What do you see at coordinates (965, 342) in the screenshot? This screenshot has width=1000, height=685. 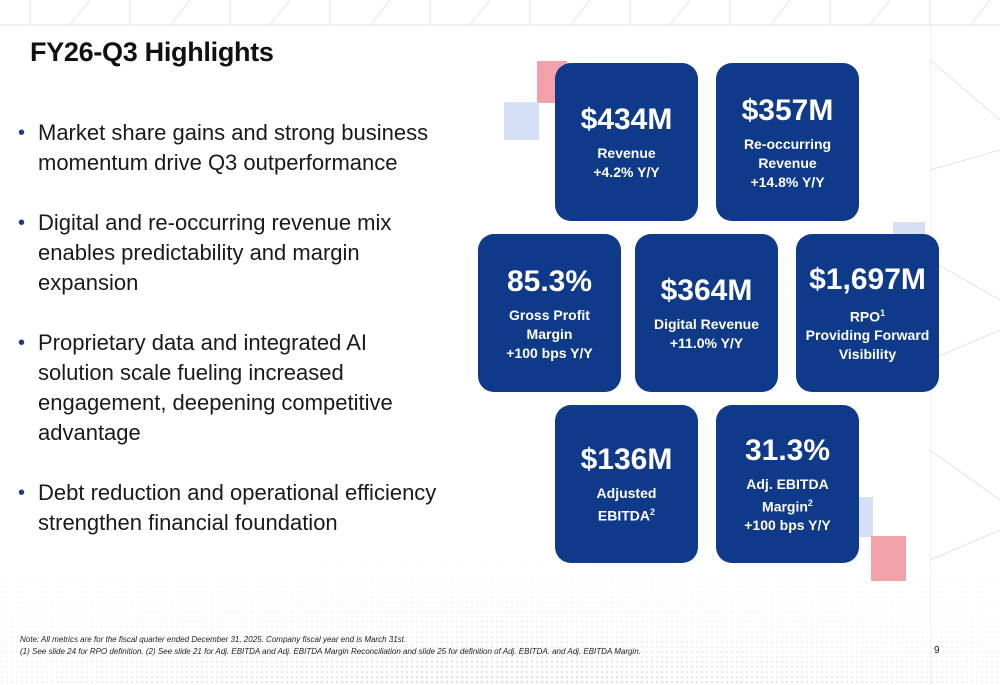 I see `right-pattern-lines` at bounding box center [965, 342].